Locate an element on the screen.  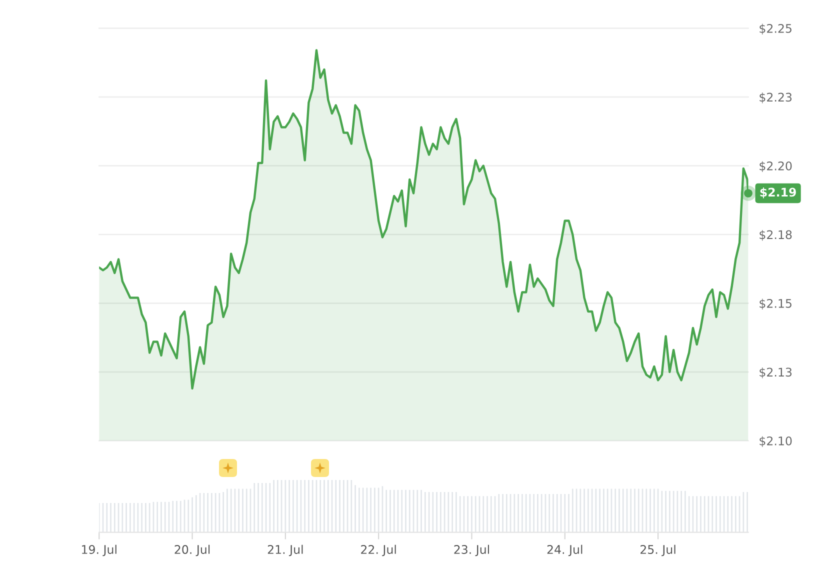
x-tick-label: 25. Jul is located at coordinates (658, 550).